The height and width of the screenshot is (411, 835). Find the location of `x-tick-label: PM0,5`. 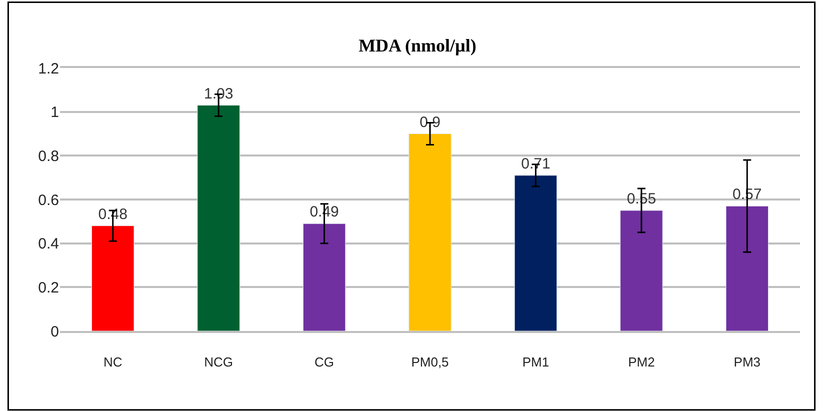

x-tick-label: PM0,5 is located at coordinates (430, 362).